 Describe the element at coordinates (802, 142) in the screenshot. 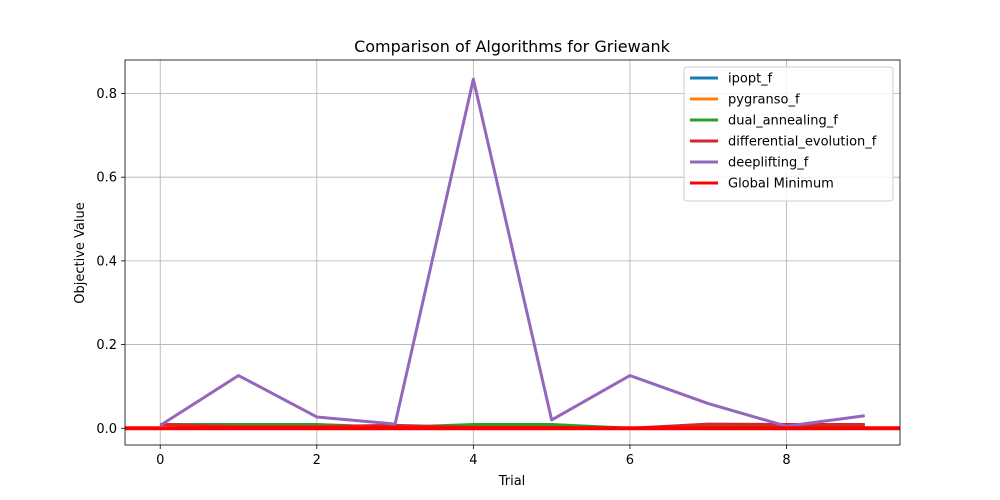

I see `legend-label: differential_evolution_f` at that location.